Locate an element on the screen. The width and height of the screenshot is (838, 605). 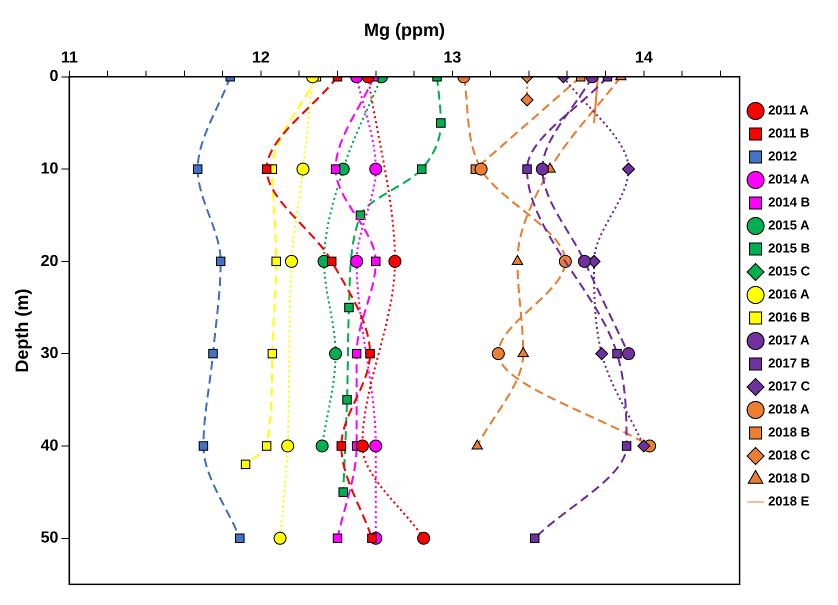
y-tick-label: 0 is located at coordinates (53, 77).